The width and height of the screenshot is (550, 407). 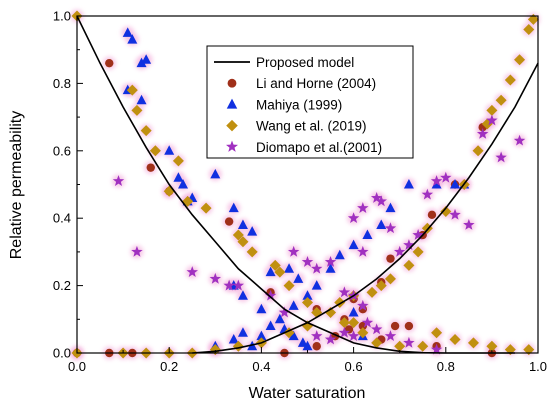 What do you see at coordinates (232, 83) in the screenshot?
I see `legend-marker-circle` at bounding box center [232, 83].